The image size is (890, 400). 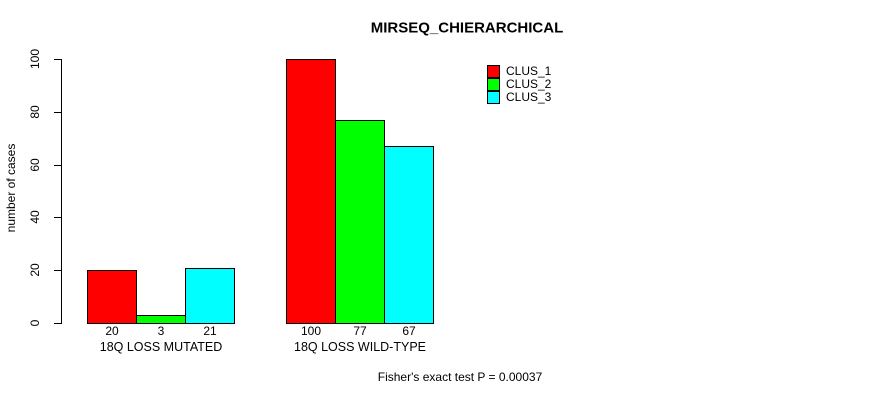 I want to click on bar-value-label: 20, so click(x=112, y=331).